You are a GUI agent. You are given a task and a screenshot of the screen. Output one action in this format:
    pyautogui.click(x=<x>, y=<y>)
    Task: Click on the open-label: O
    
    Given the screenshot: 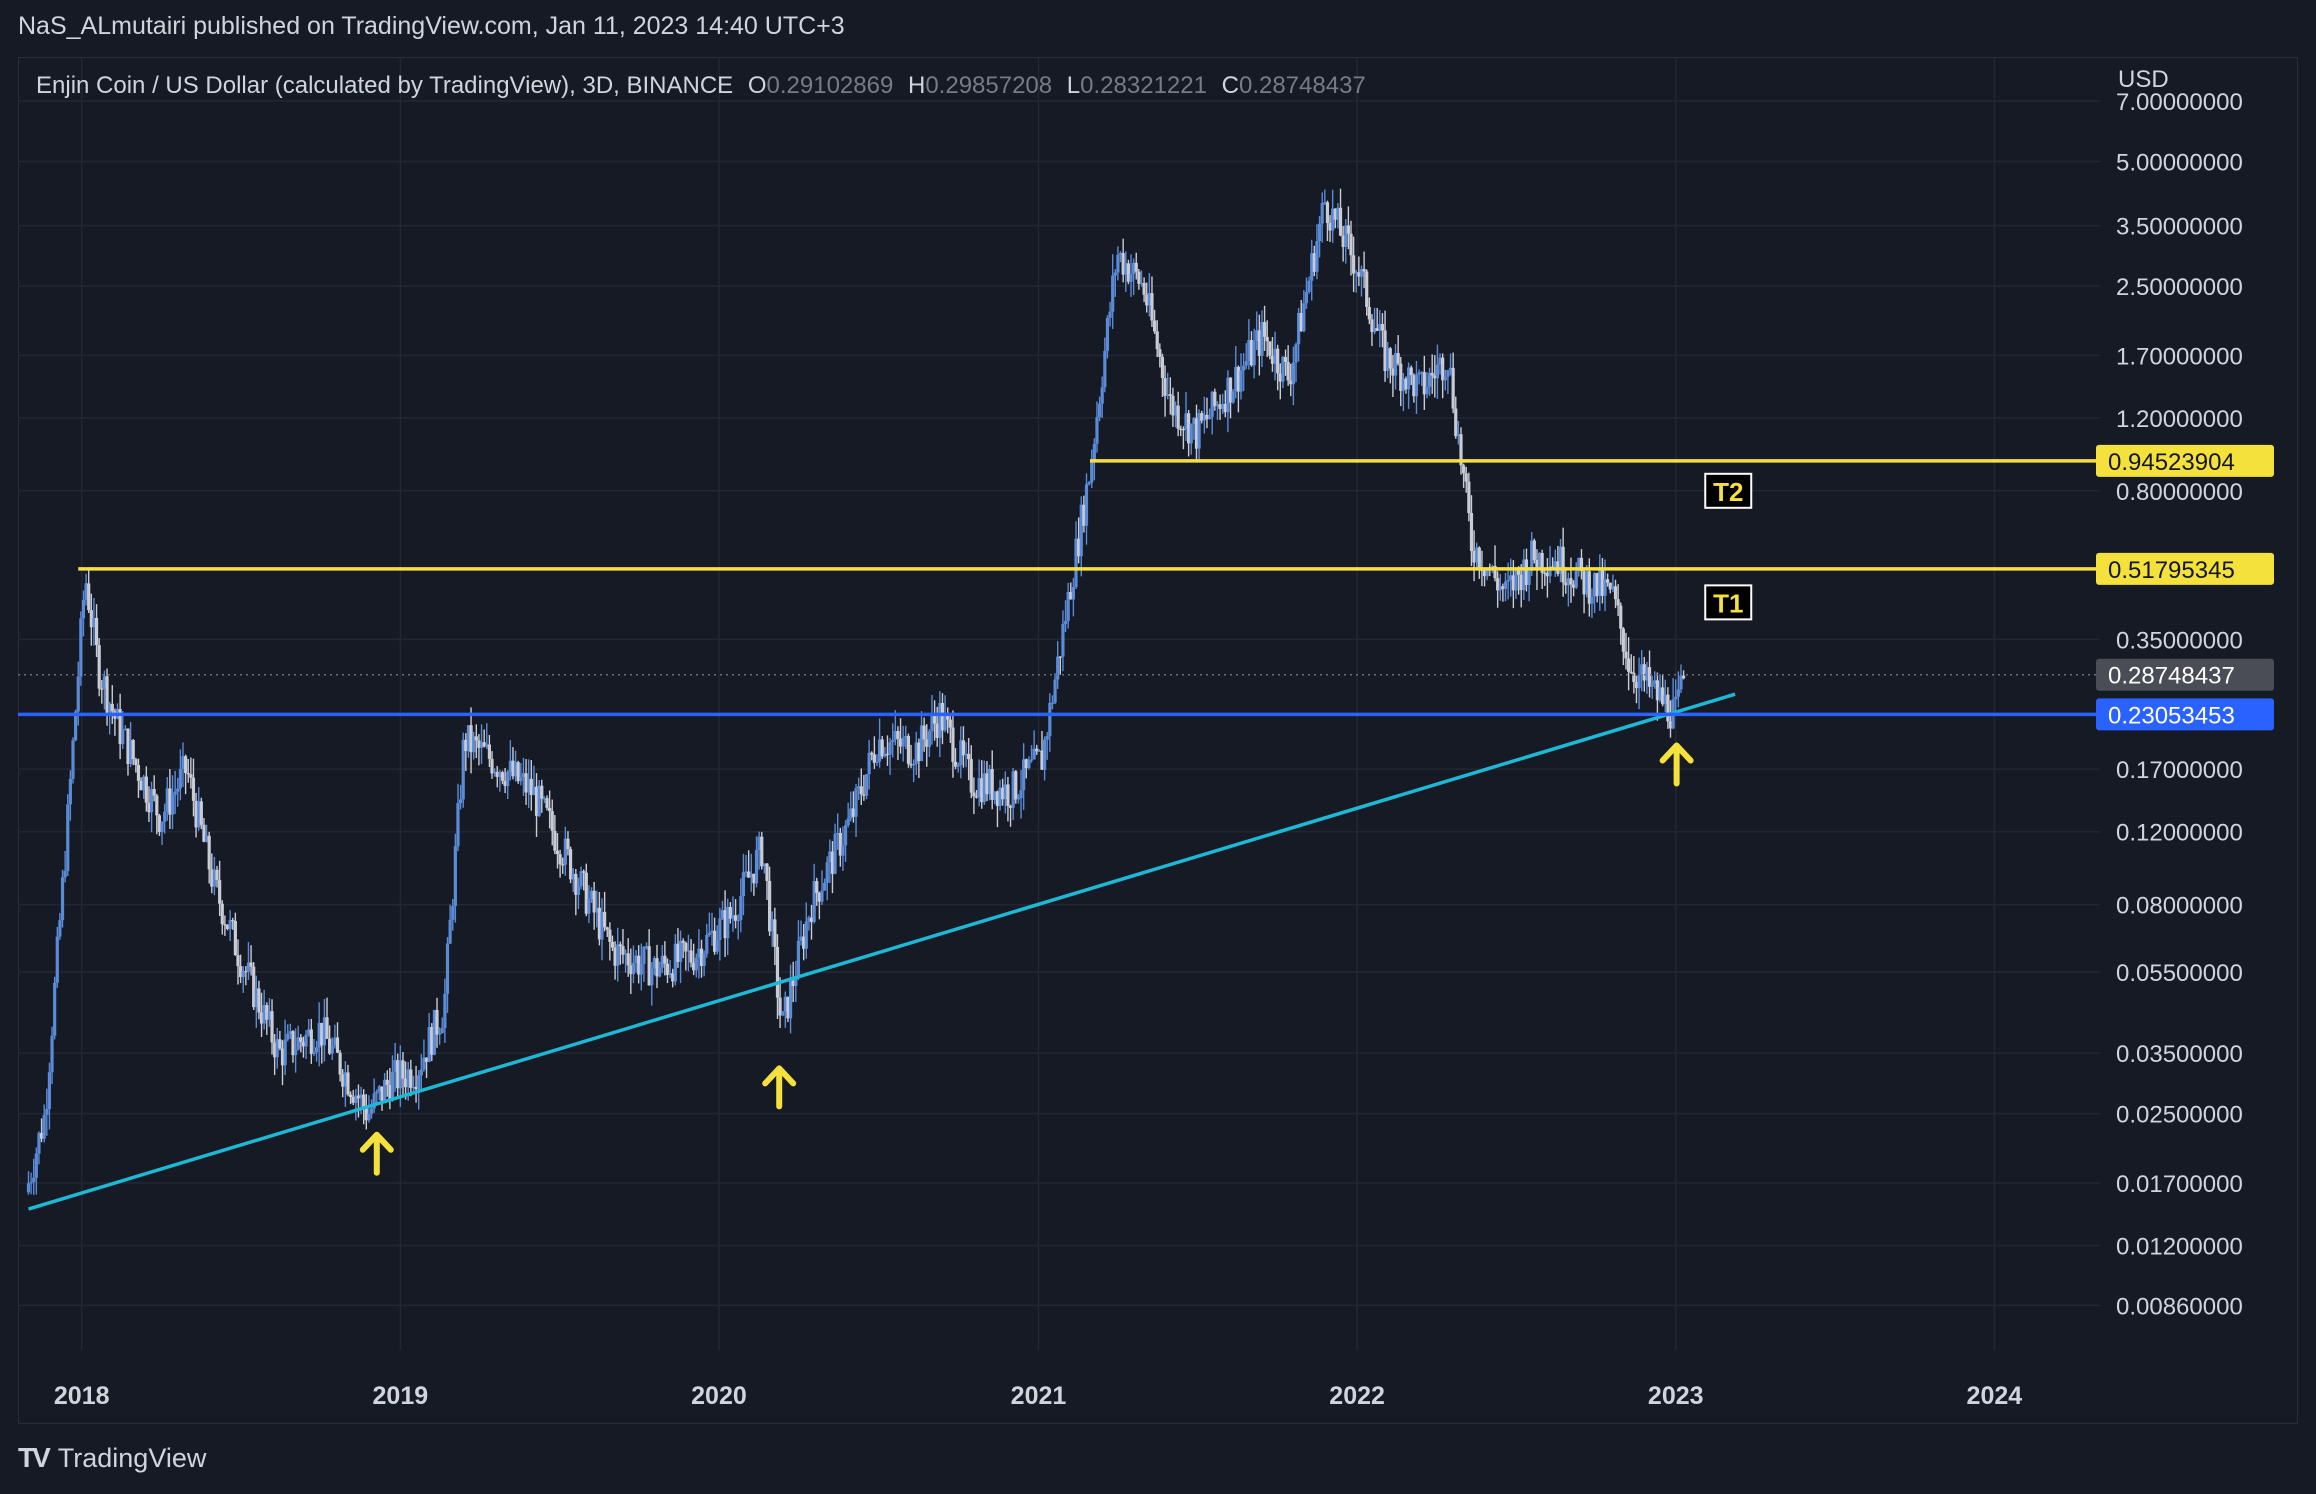 What is the action you would take?
    pyautogui.click(x=757, y=85)
    